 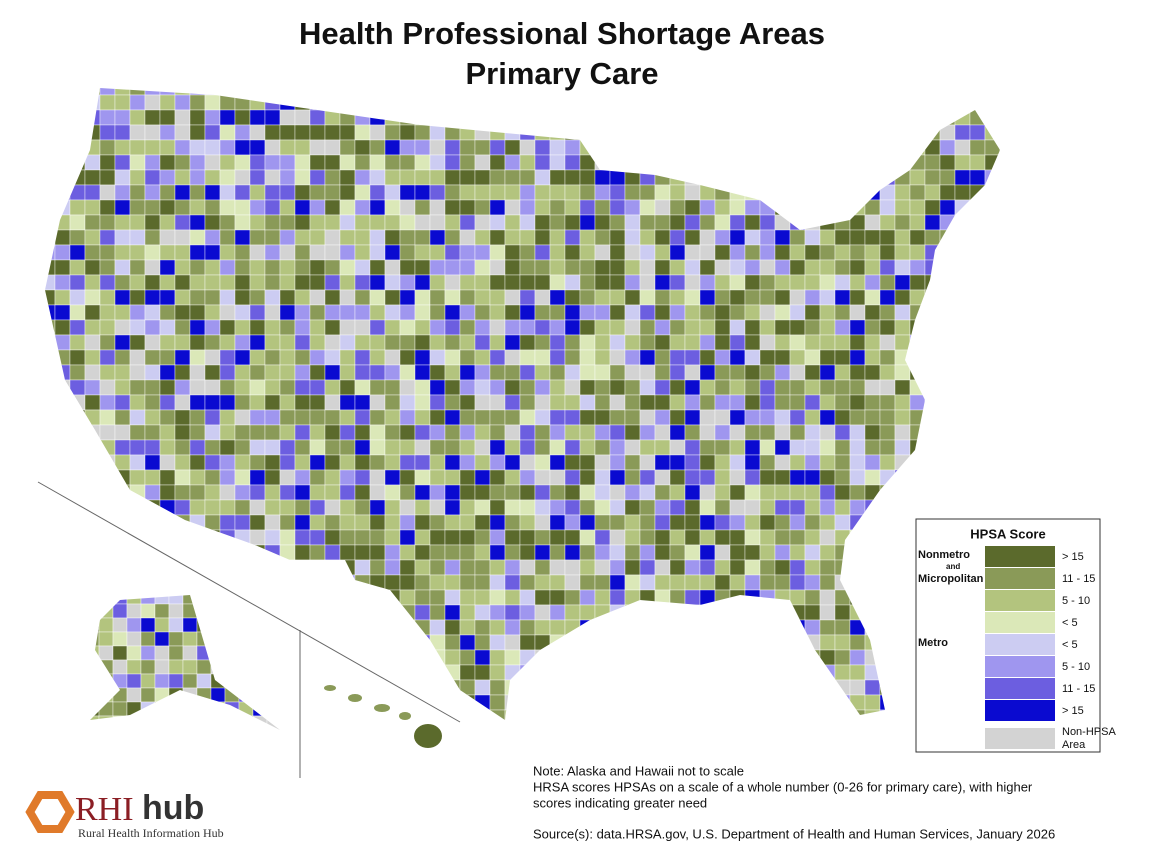 What do you see at coordinates (1074, 745) in the screenshot?
I see `legend-label: Area` at bounding box center [1074, 745].